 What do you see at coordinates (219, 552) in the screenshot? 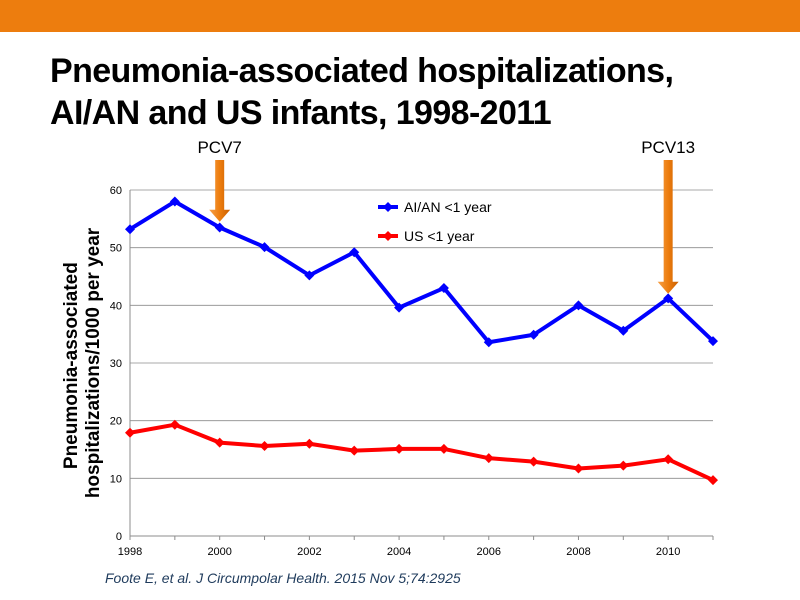
I see `x-tick-label: 2000` at bounding box center [219, 552].